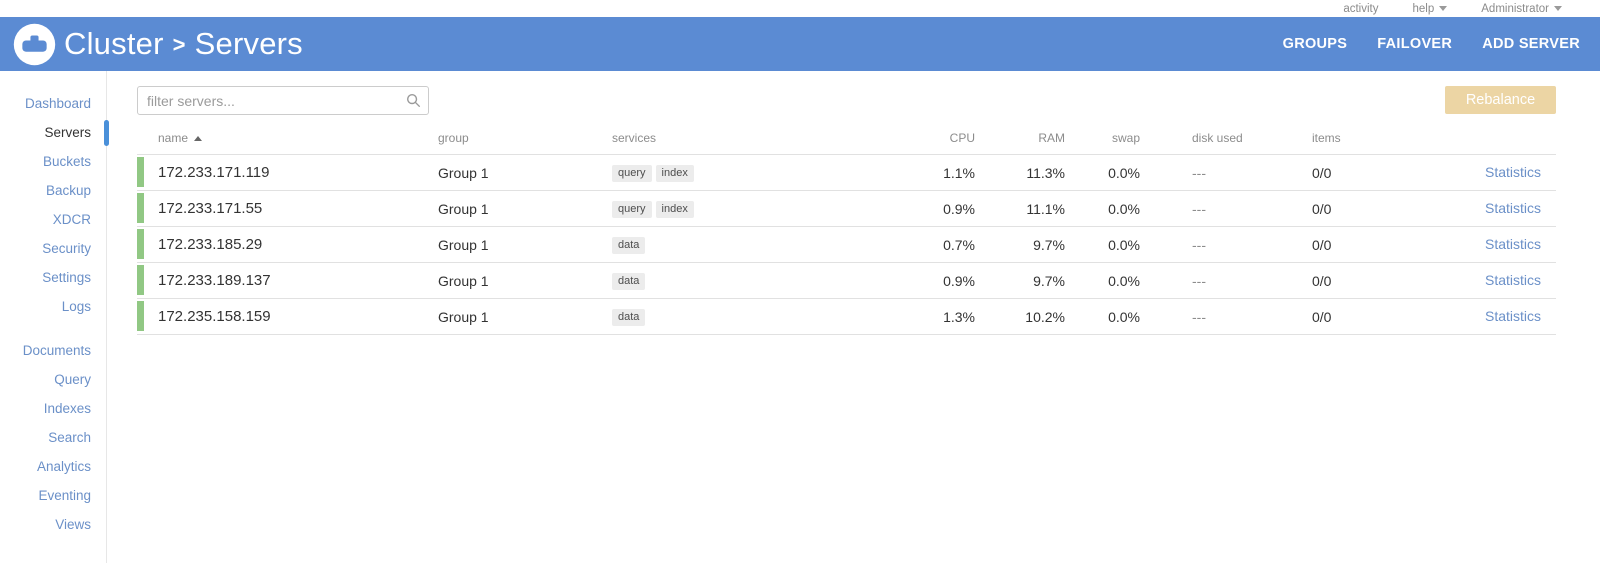 Image resolution: width=1600 pixels, height=575 pixels. I want to click on column-header-label: name, so click(173, 138).